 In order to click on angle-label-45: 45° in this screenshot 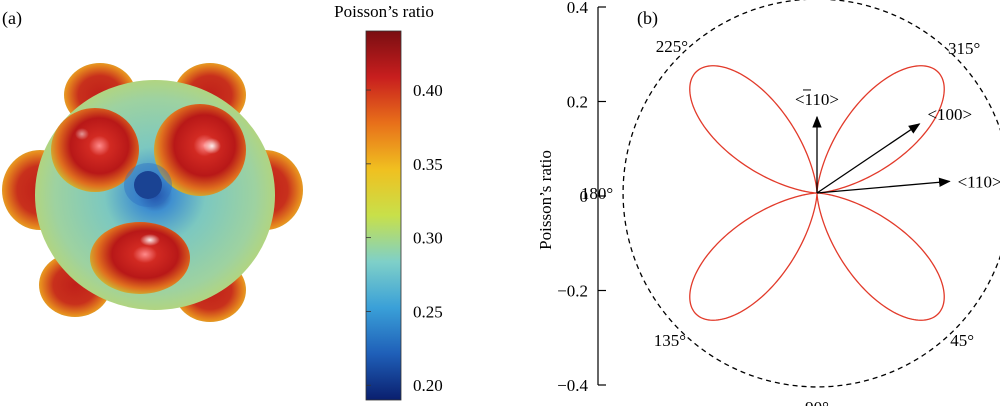, I will do `click(962, 340)`.